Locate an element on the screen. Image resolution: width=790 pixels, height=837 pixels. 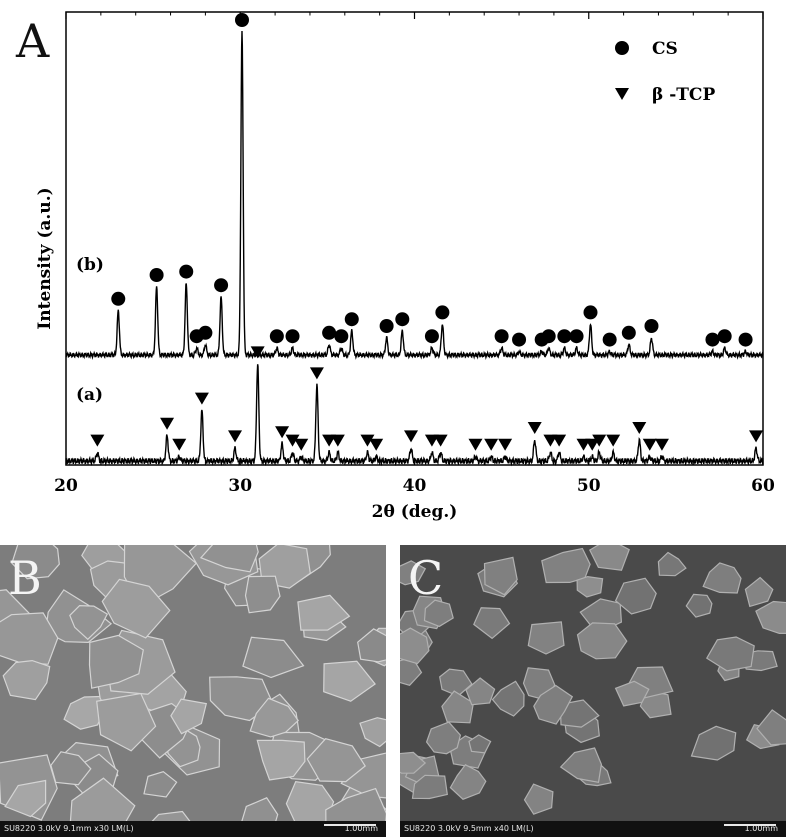
sem-scale-label-b: 1.00mm is located at coordinates (361, 828).